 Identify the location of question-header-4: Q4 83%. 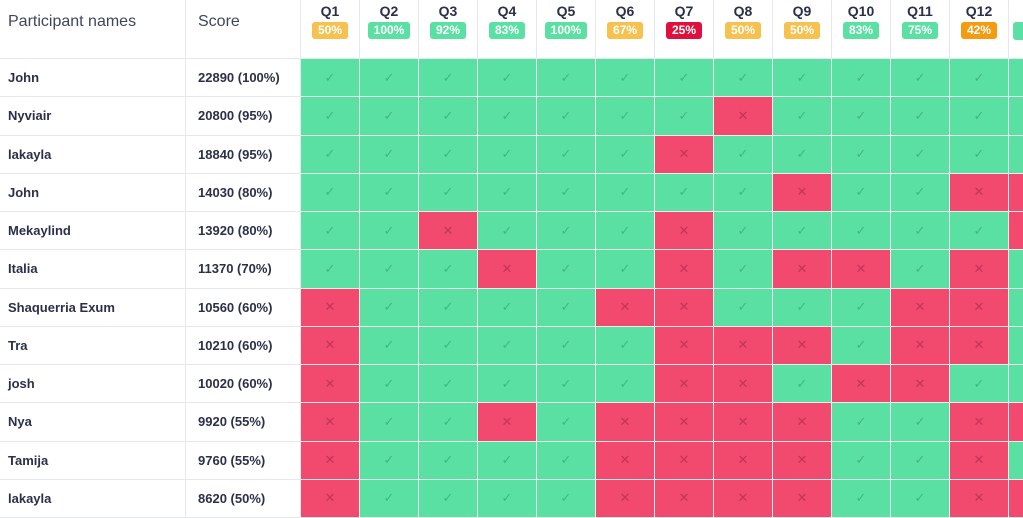
(507, 29).